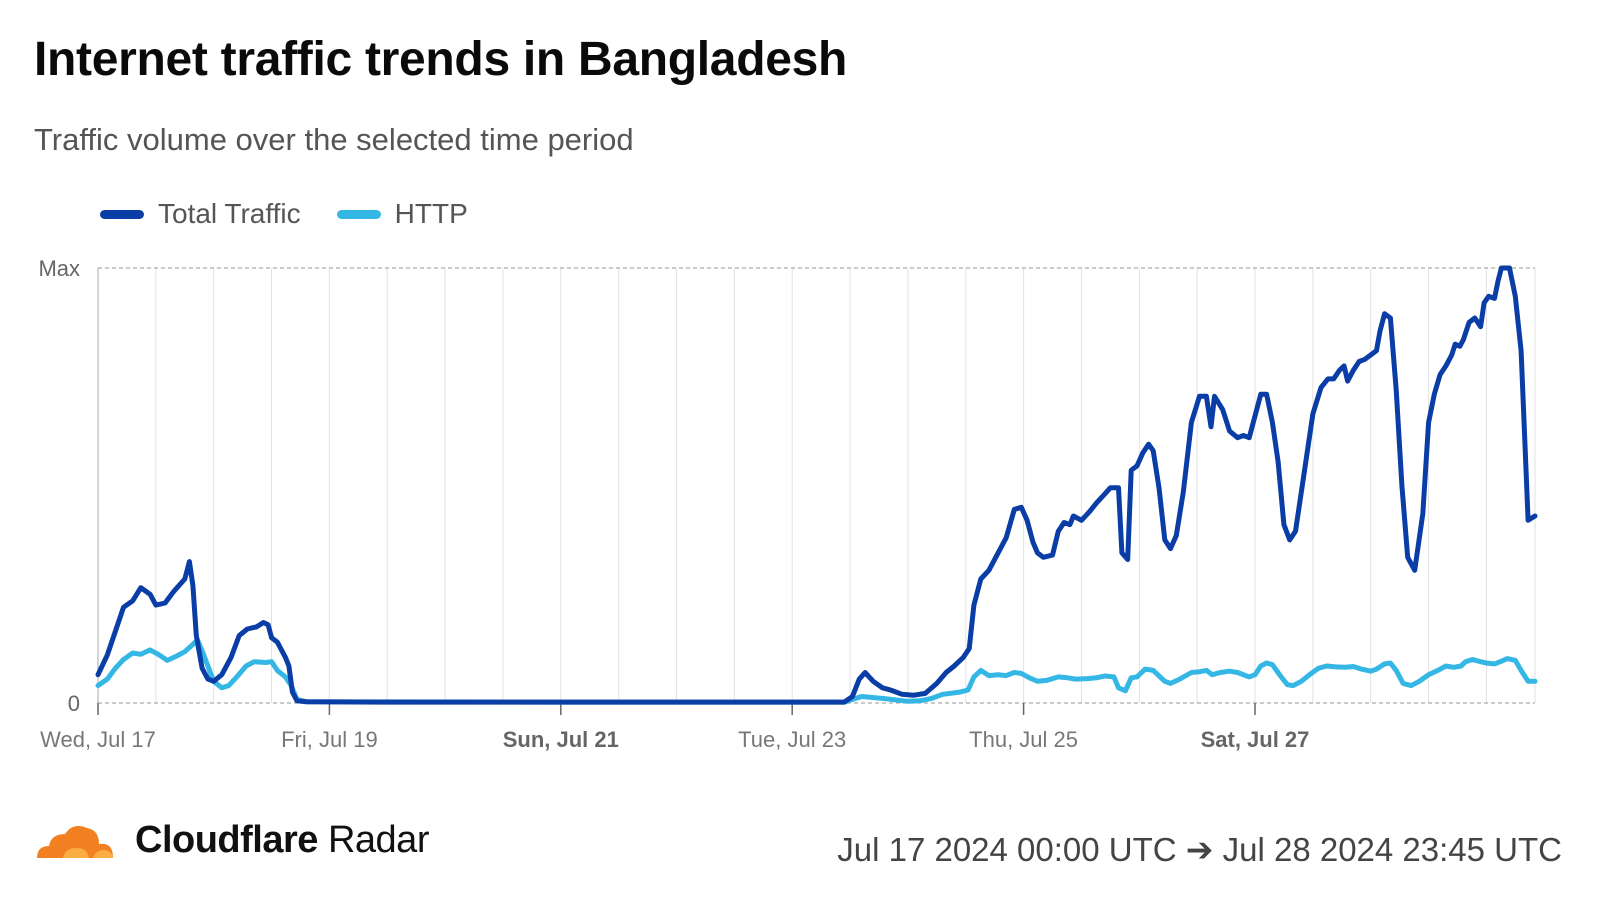 This screenshot has width=1600, height=900. Describe the element at coordinates (816, 671) in the screenshot. I see `series-line-http` at that location.